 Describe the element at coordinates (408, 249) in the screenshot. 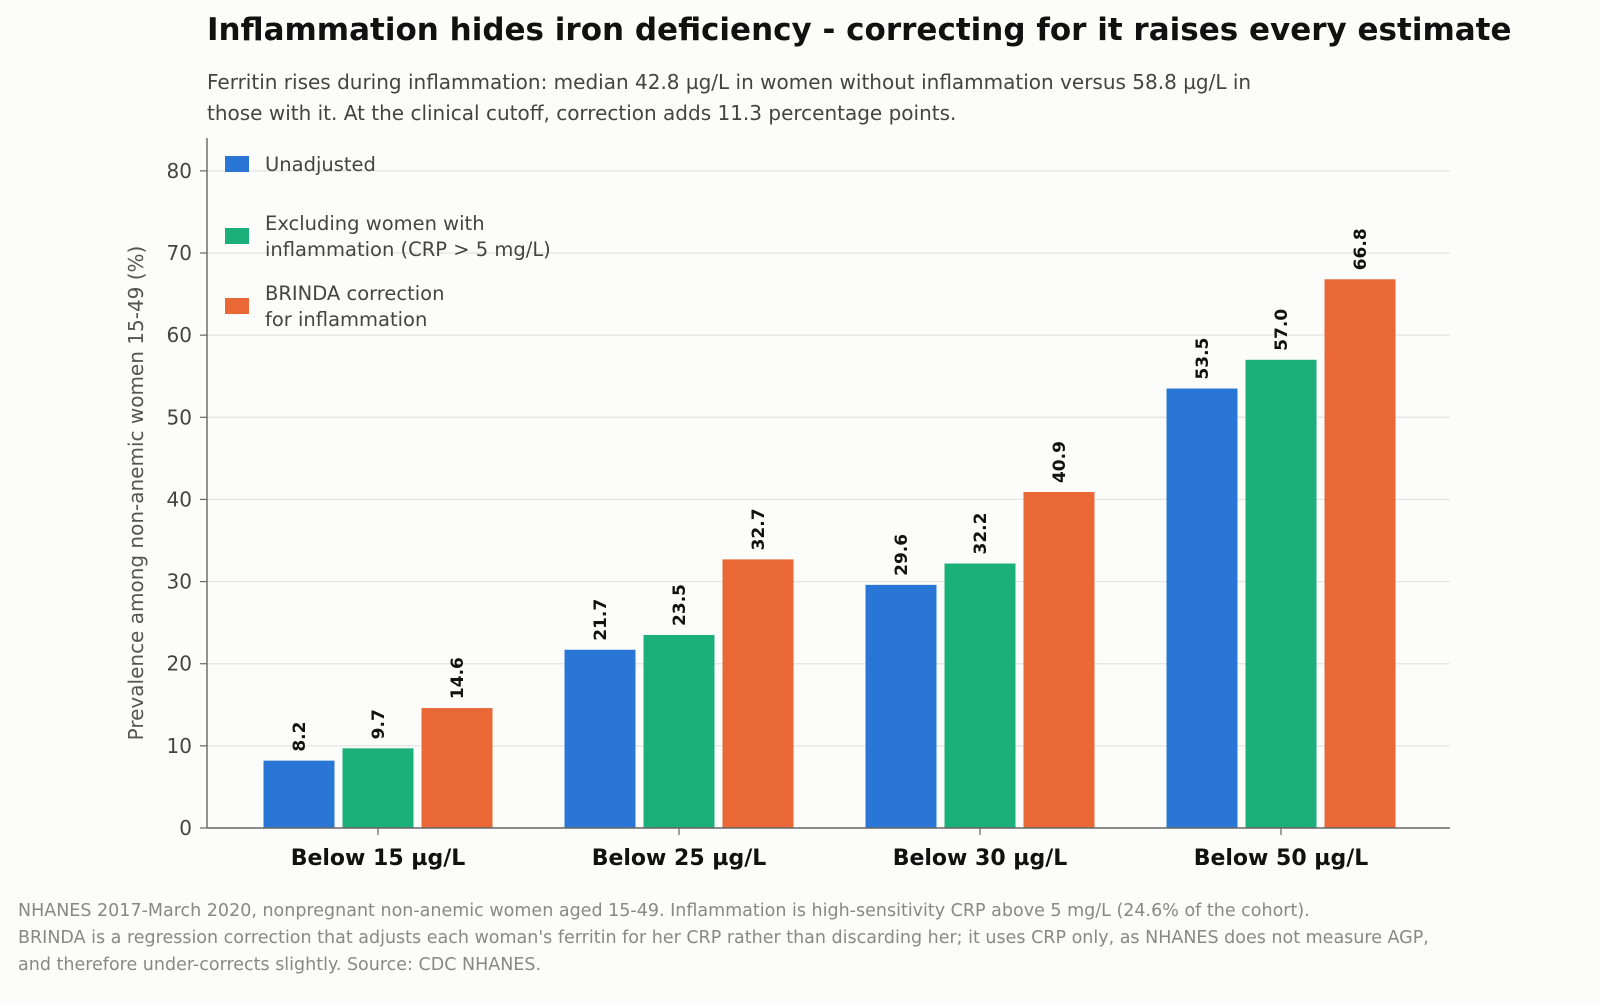

I see `legend-label: inflammation (CRP > 5 mg/L)` at that location.